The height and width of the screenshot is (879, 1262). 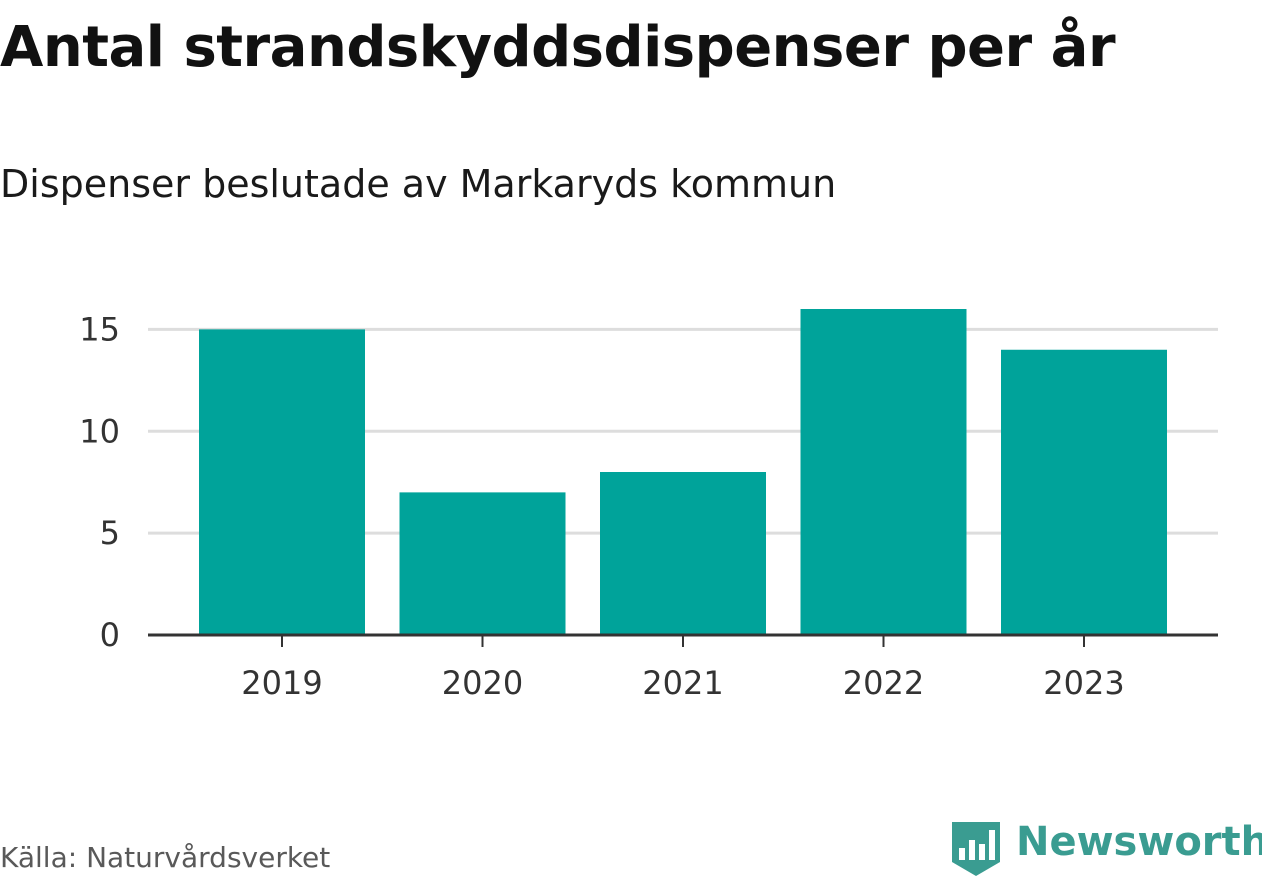 I want to click on y-tick-label: 10, so click(x=99, y=431).